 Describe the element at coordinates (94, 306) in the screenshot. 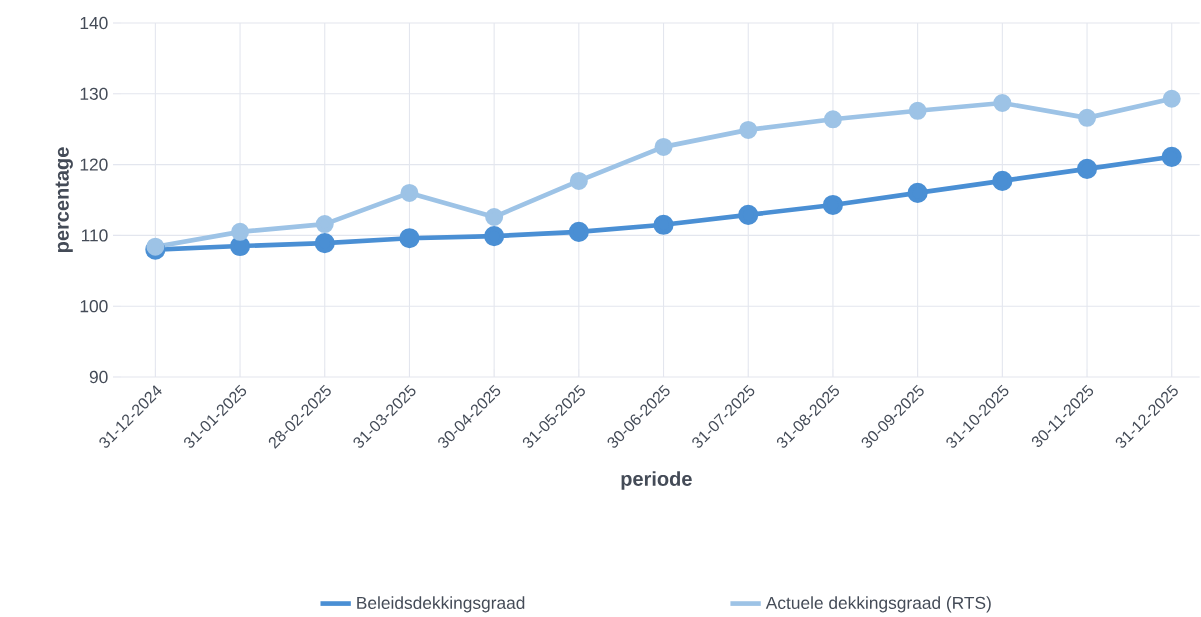

I see `y-tick-label: 100` at that location.